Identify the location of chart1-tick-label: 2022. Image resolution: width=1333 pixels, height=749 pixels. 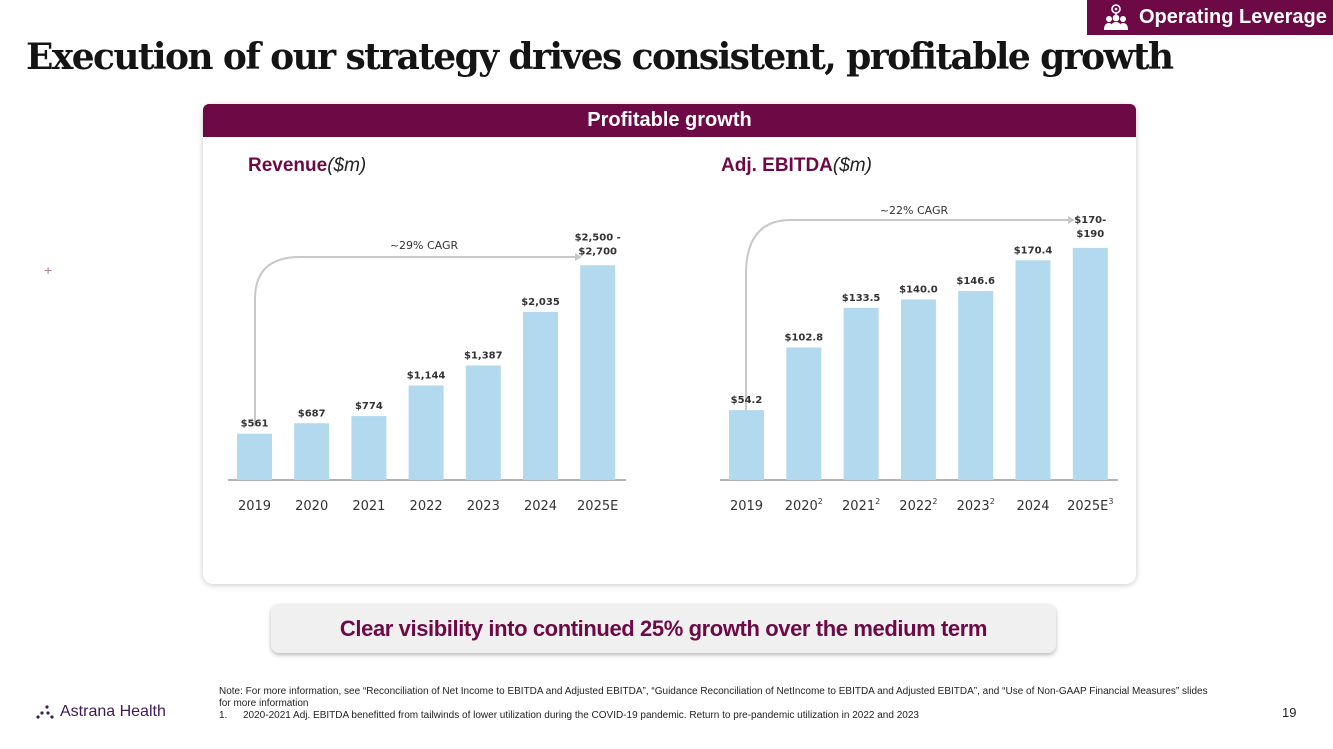
(426, 506).